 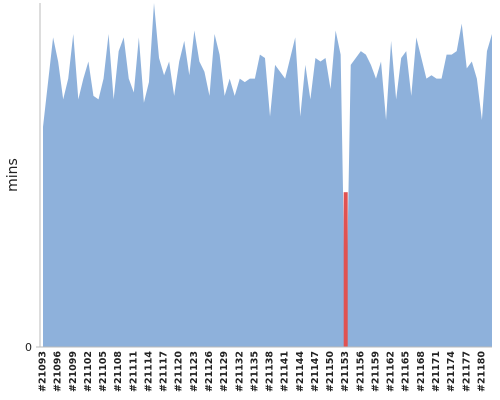 I want to click on x-tick-label: #21150, so click(x=330, y=371).